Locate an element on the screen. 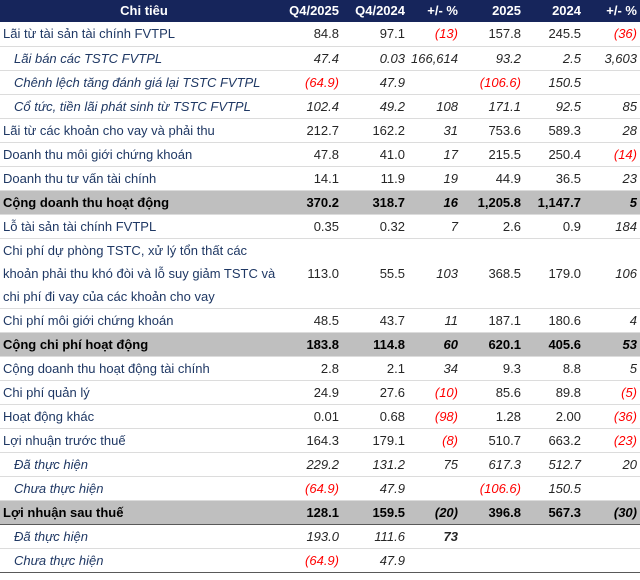 The height and width of the screenshot is (580, 640). cell-value: 41.0 is located at coordinates (376, 154).